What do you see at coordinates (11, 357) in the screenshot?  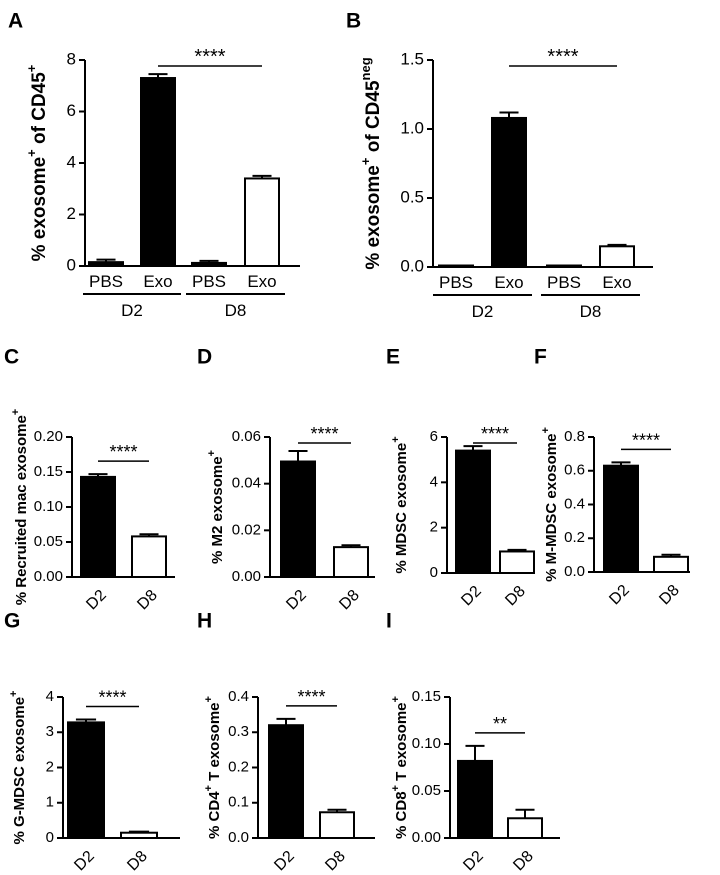 I see `panel-letter: C` at bounding box center [11, 357].